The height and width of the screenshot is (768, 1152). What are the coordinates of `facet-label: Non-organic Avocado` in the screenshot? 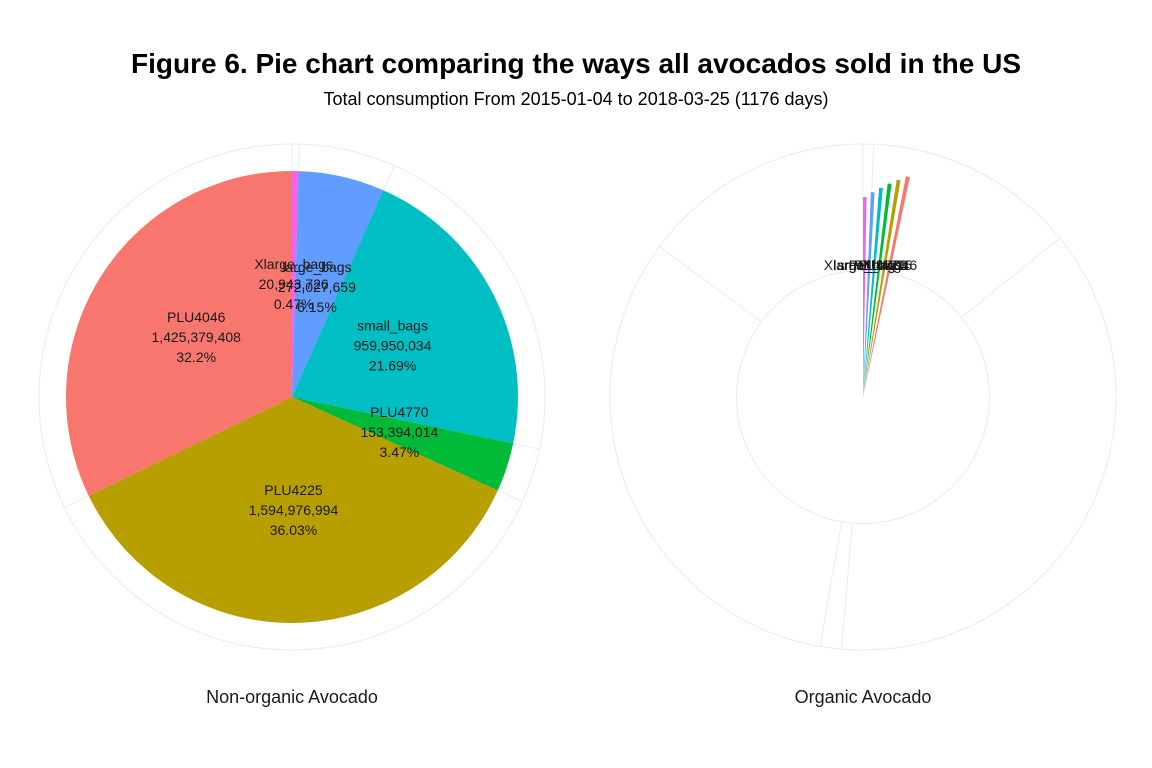 It's located at (292, 697).